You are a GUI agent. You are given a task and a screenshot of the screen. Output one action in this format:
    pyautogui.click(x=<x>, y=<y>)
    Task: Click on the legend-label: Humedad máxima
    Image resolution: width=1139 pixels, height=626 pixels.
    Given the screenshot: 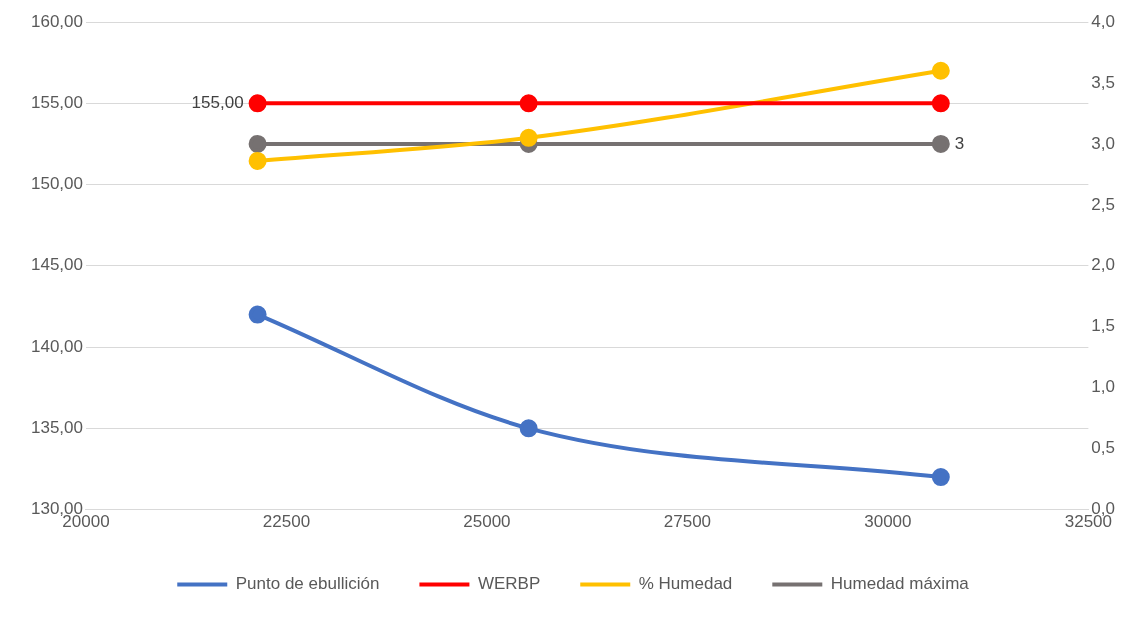 What is the action you would take?
    pyautogui.click(x=900, y=584)
    